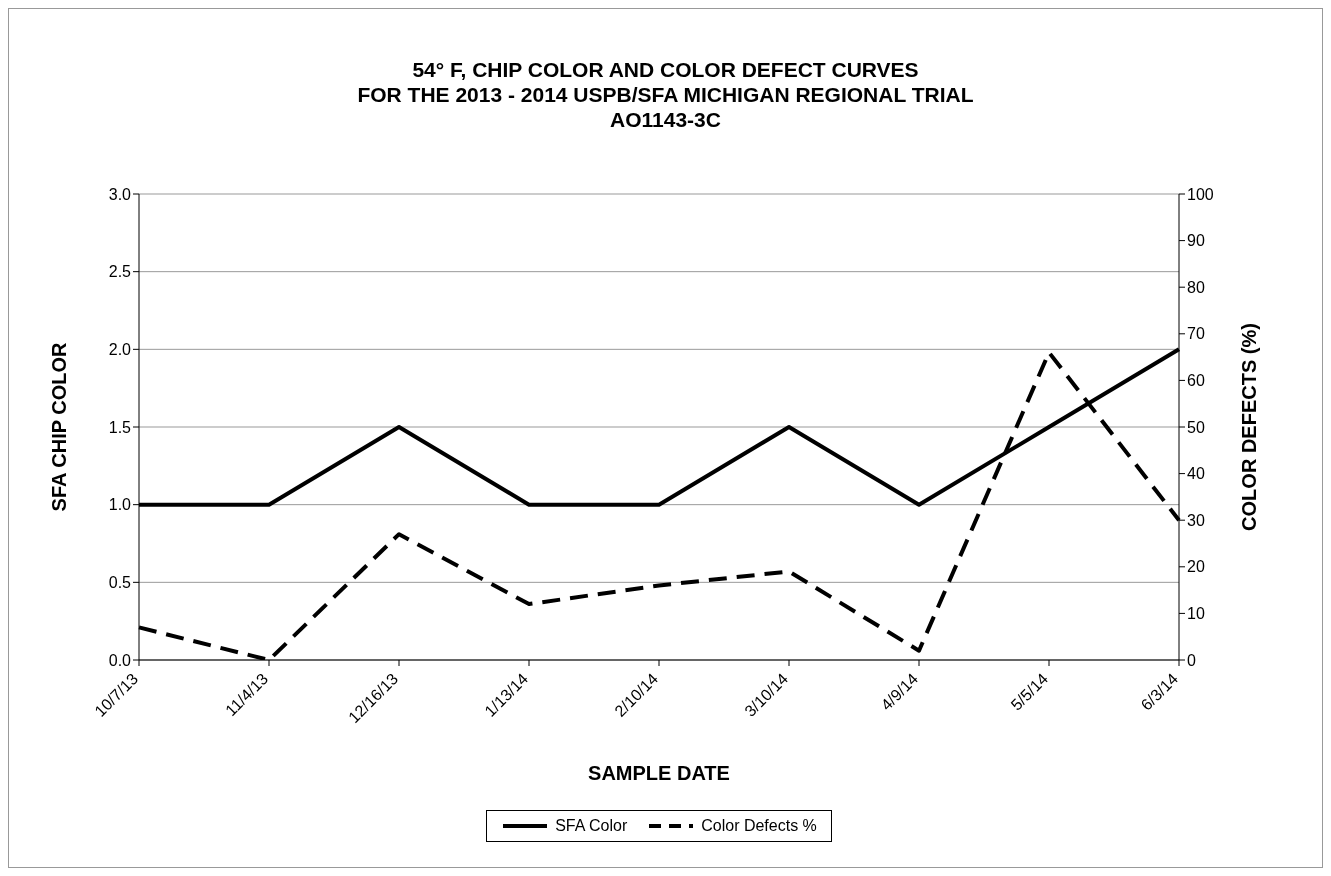 The image size is (1331, 876). Describe the element at coordinates (1200, 194) in the screenshot. I see `y2-tick-label: 100` at that location.